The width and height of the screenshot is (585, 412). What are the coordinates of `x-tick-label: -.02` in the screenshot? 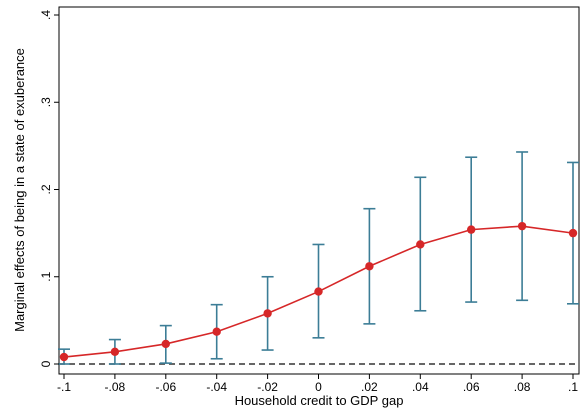 It's located at (267, 387).